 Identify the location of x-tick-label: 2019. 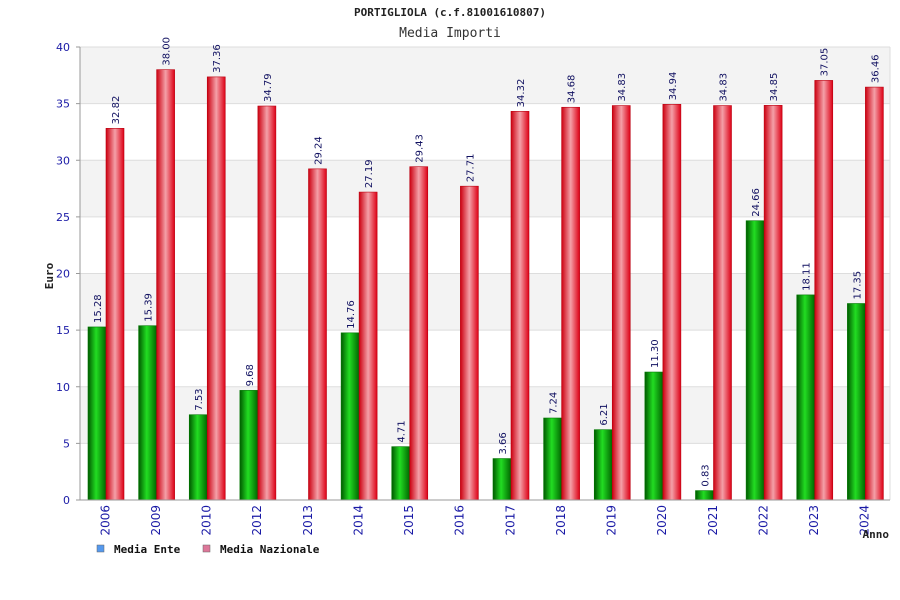
(612, 520).